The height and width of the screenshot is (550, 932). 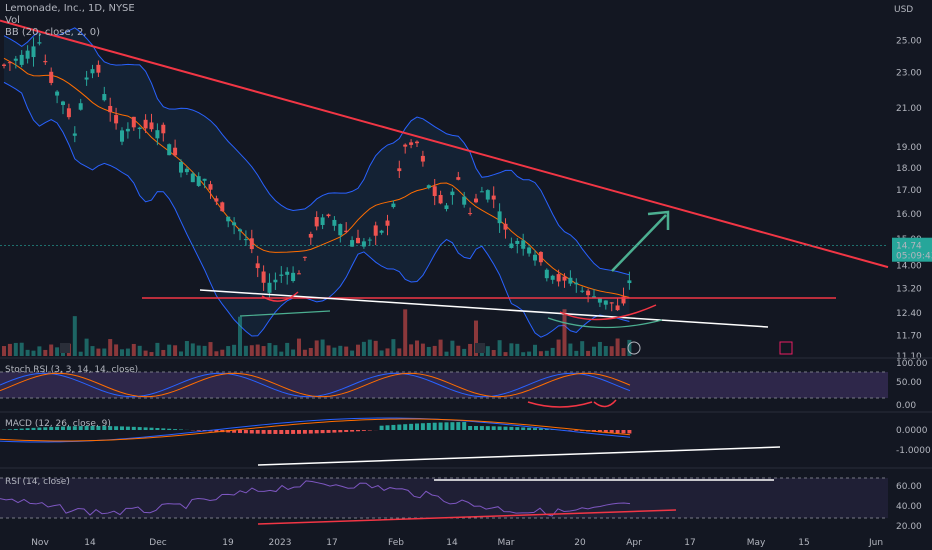 What do you see at coordinates (658, 220) in the screenshot?
I see `target-arrow-head` at bounding box center [658, 220].